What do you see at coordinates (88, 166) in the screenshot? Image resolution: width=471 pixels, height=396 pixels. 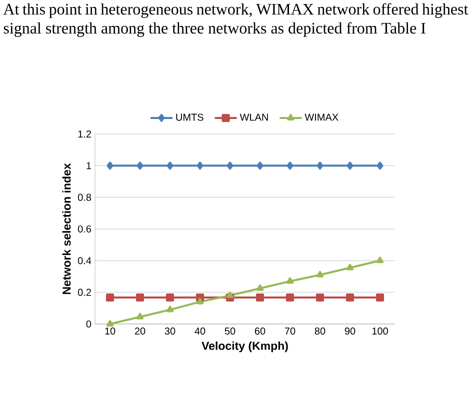 I see `y-tick-label: 1` at bounding box center [88, 166].